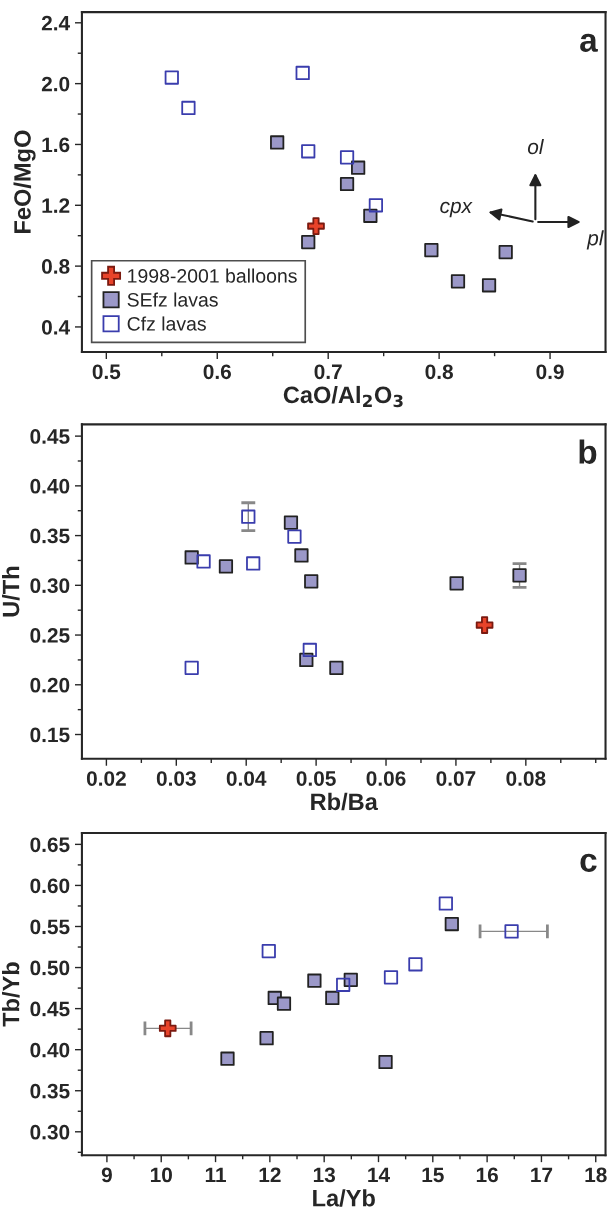 The image size is (616, 1216). I want to click on annotation: c, so click(588, 862).